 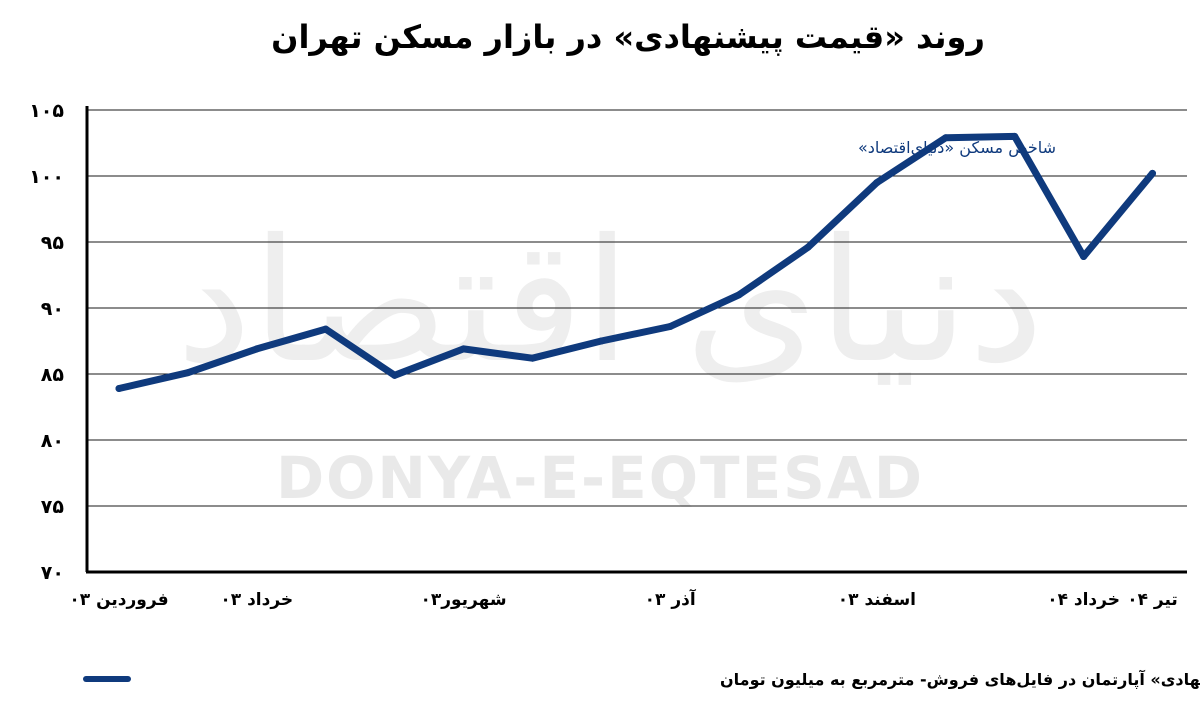 What do you see at coordinates (628, 37) in the screenshot?
I see `chart-title: روند «قیمت پیشنهادی» در بازار مسکن تهران` at bounding box center [628, 37].